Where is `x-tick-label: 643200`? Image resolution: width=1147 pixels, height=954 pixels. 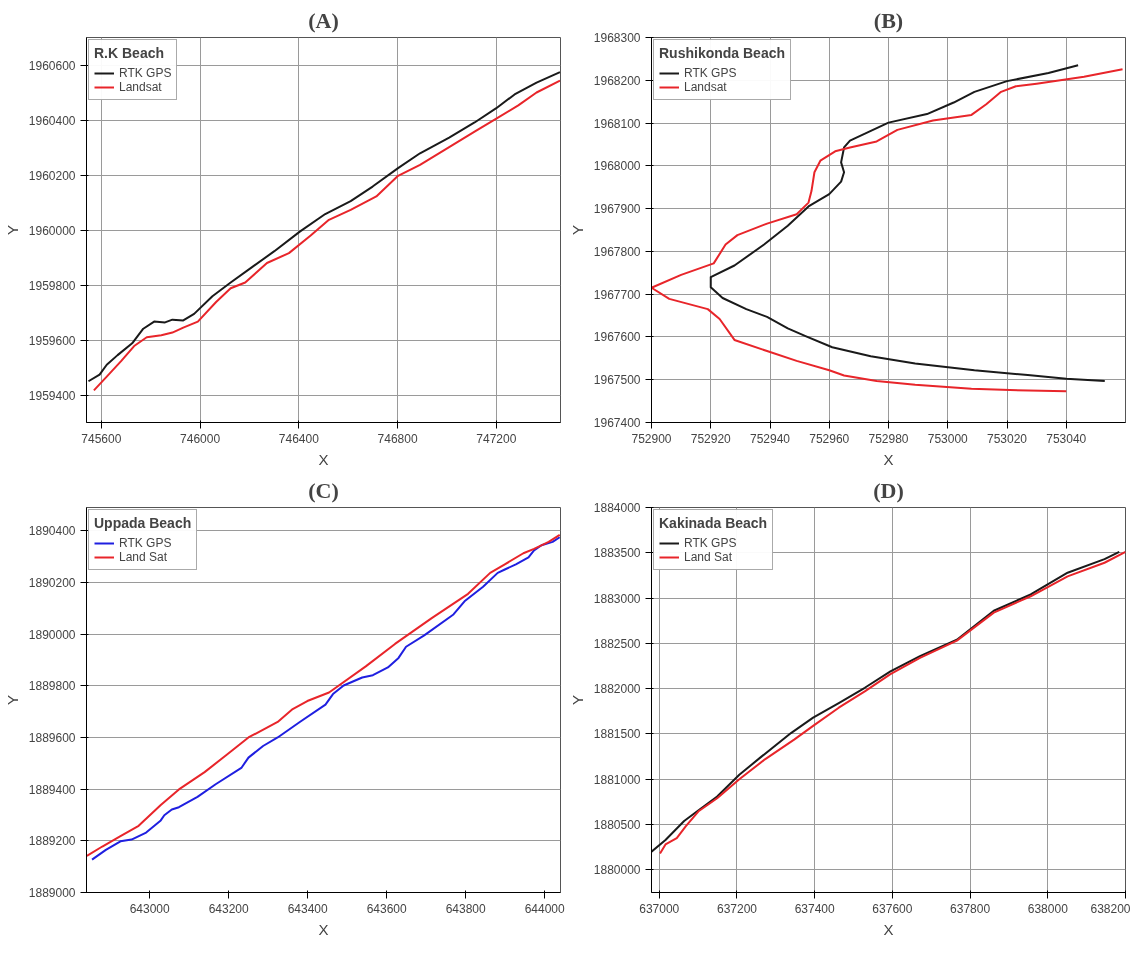
x-tick-label: 643200 is located at coordinates (229, 908).